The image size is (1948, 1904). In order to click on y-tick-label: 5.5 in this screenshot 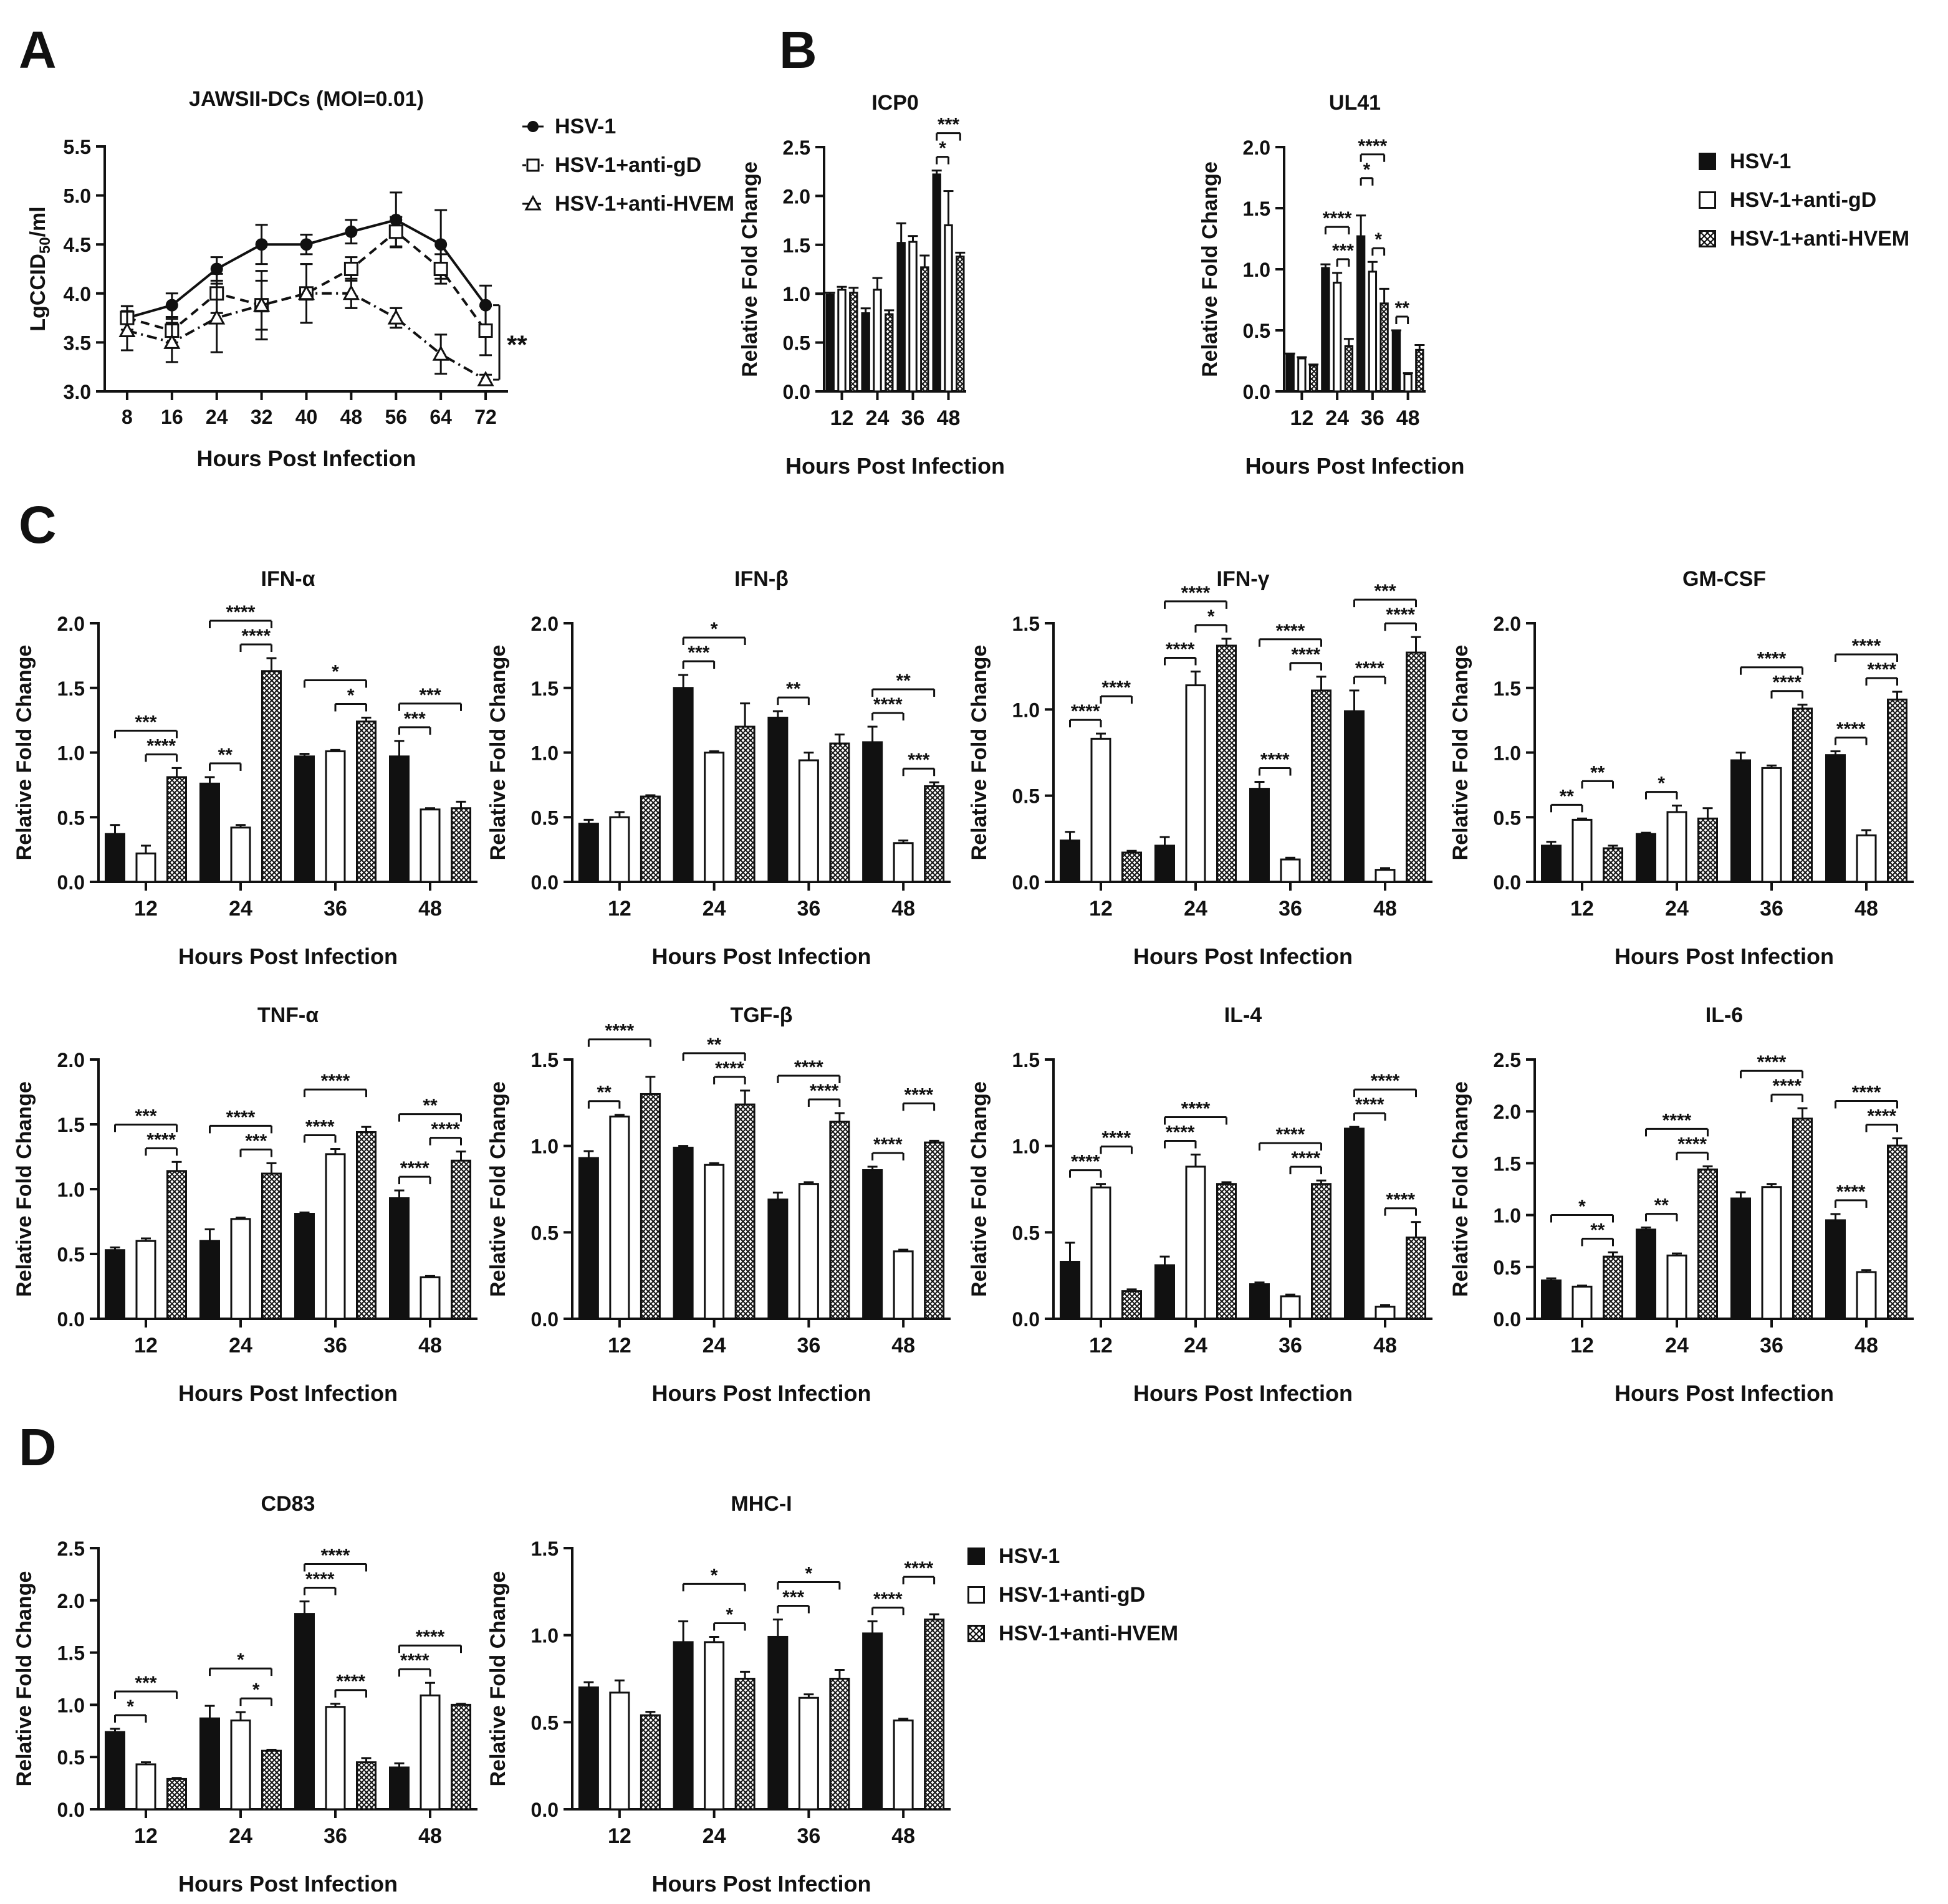, I will do `click(77, 147)`.